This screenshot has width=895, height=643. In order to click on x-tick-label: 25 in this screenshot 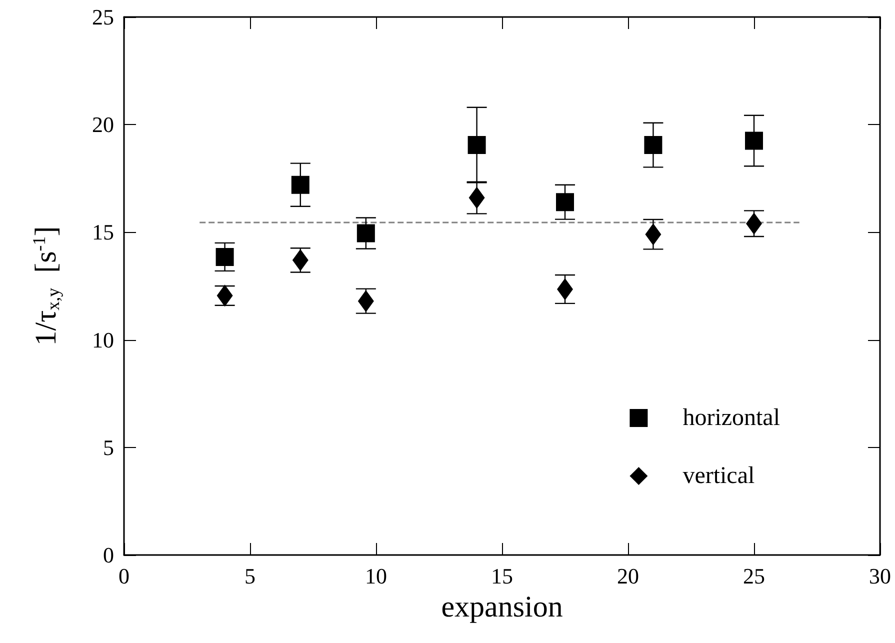, I will do `click(754, 576)`.